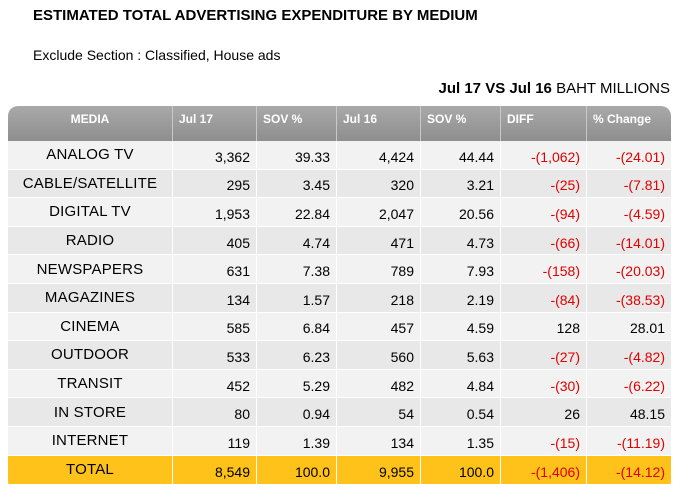 The height and width of the screenshot is (500, 700). I want to click on table-row: MAGAZINES 134 1.57 218 2.19 -(84) -(38.53), so click(339, 298).